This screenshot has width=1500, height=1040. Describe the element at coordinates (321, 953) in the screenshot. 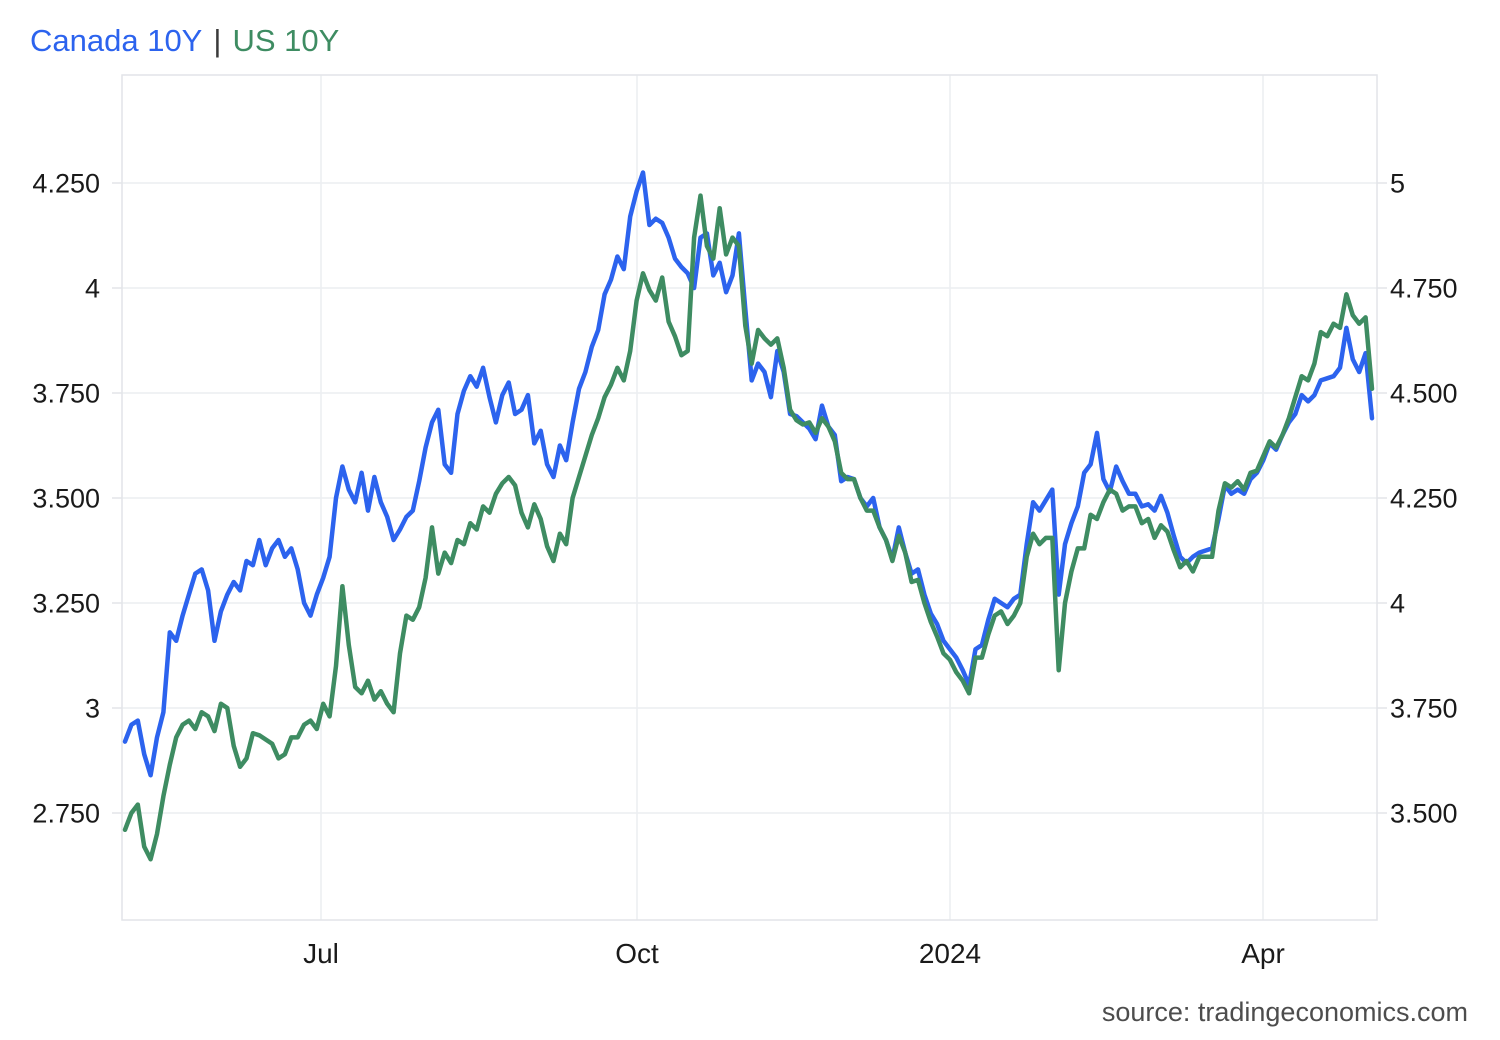

I see `x-axis-label: Jul` at that location.